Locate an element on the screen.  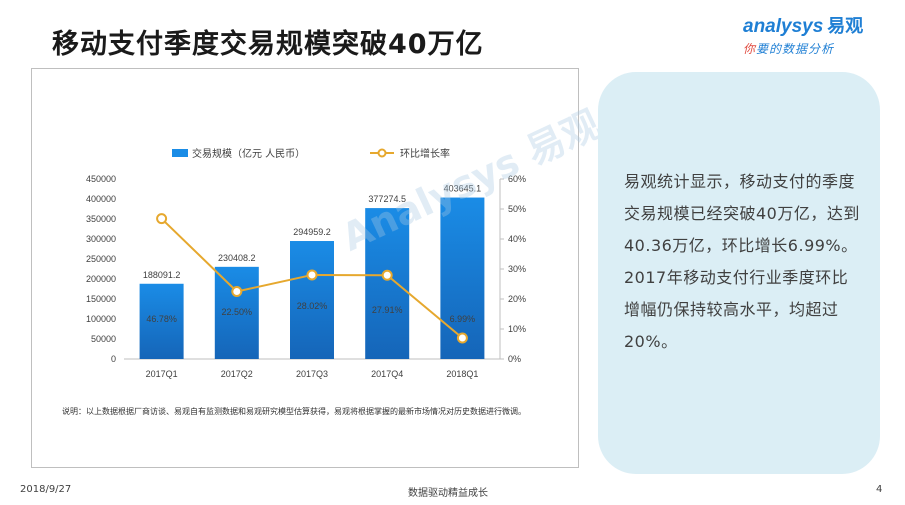
bar-value-label: 188091.2 is located at coordinates (162, 275).